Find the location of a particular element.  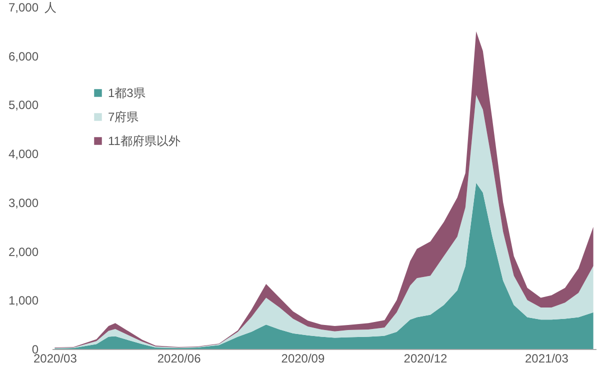

y-tick-label: 5,000 is located at coordinates (23, 105).